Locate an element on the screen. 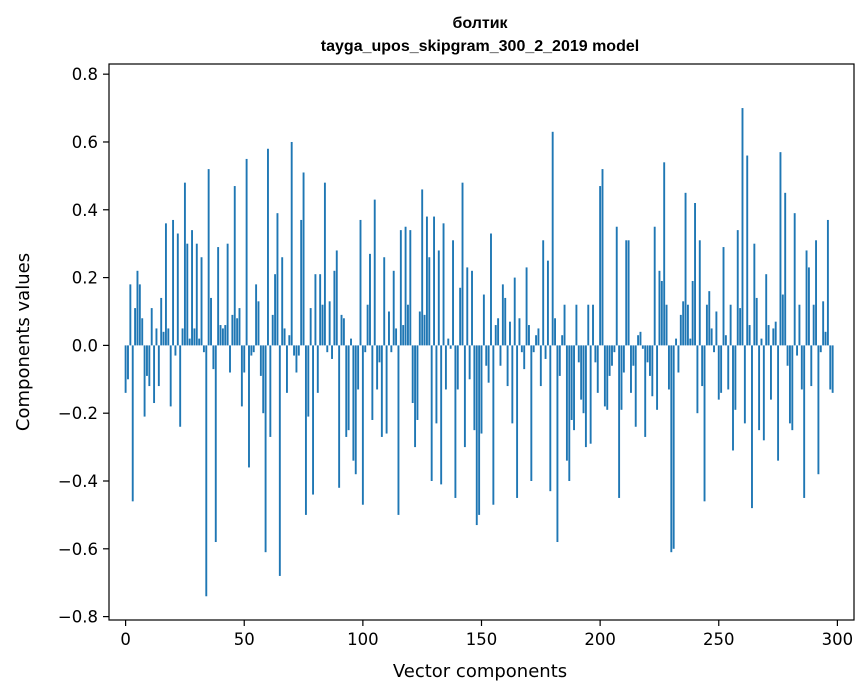  y-tick-label: −0.2 is located at coordinates (78, 413).